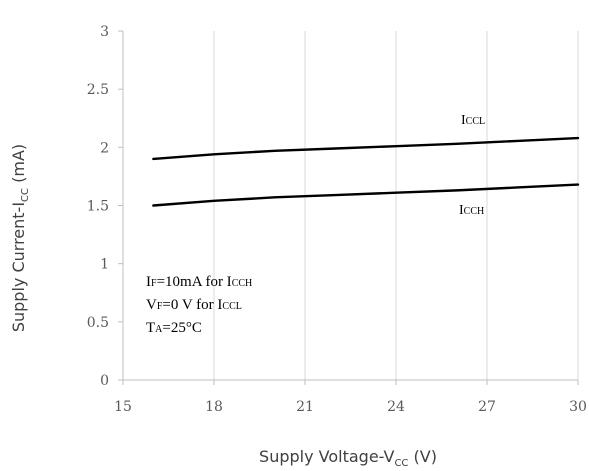 The width and height of the screenshot is (589, 471). I want to click on y-tick-label: 2.5, so click(98, 90).